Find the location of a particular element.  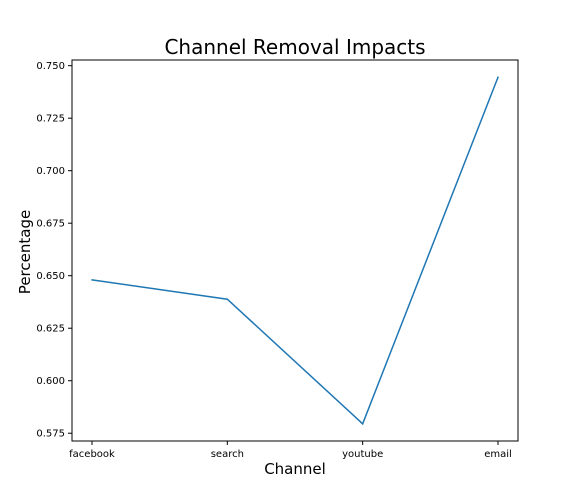

x-tick-label: facebook is located at coordinates (92, 454).